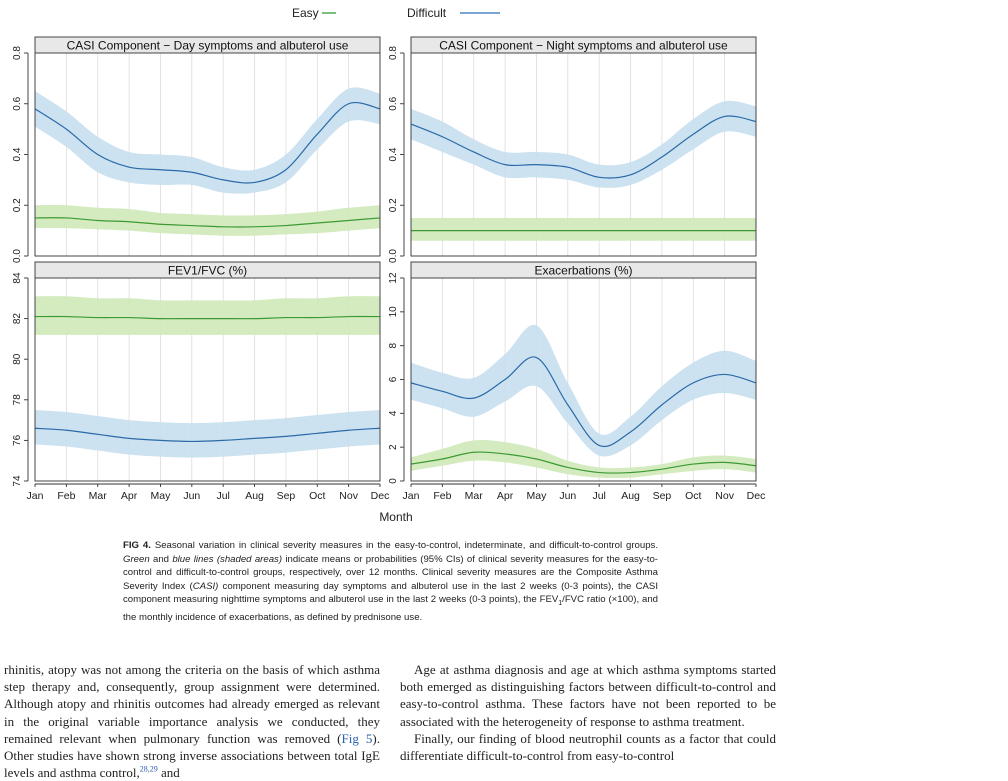  I want to click on reference-link: 28,29, so click(148, 769).